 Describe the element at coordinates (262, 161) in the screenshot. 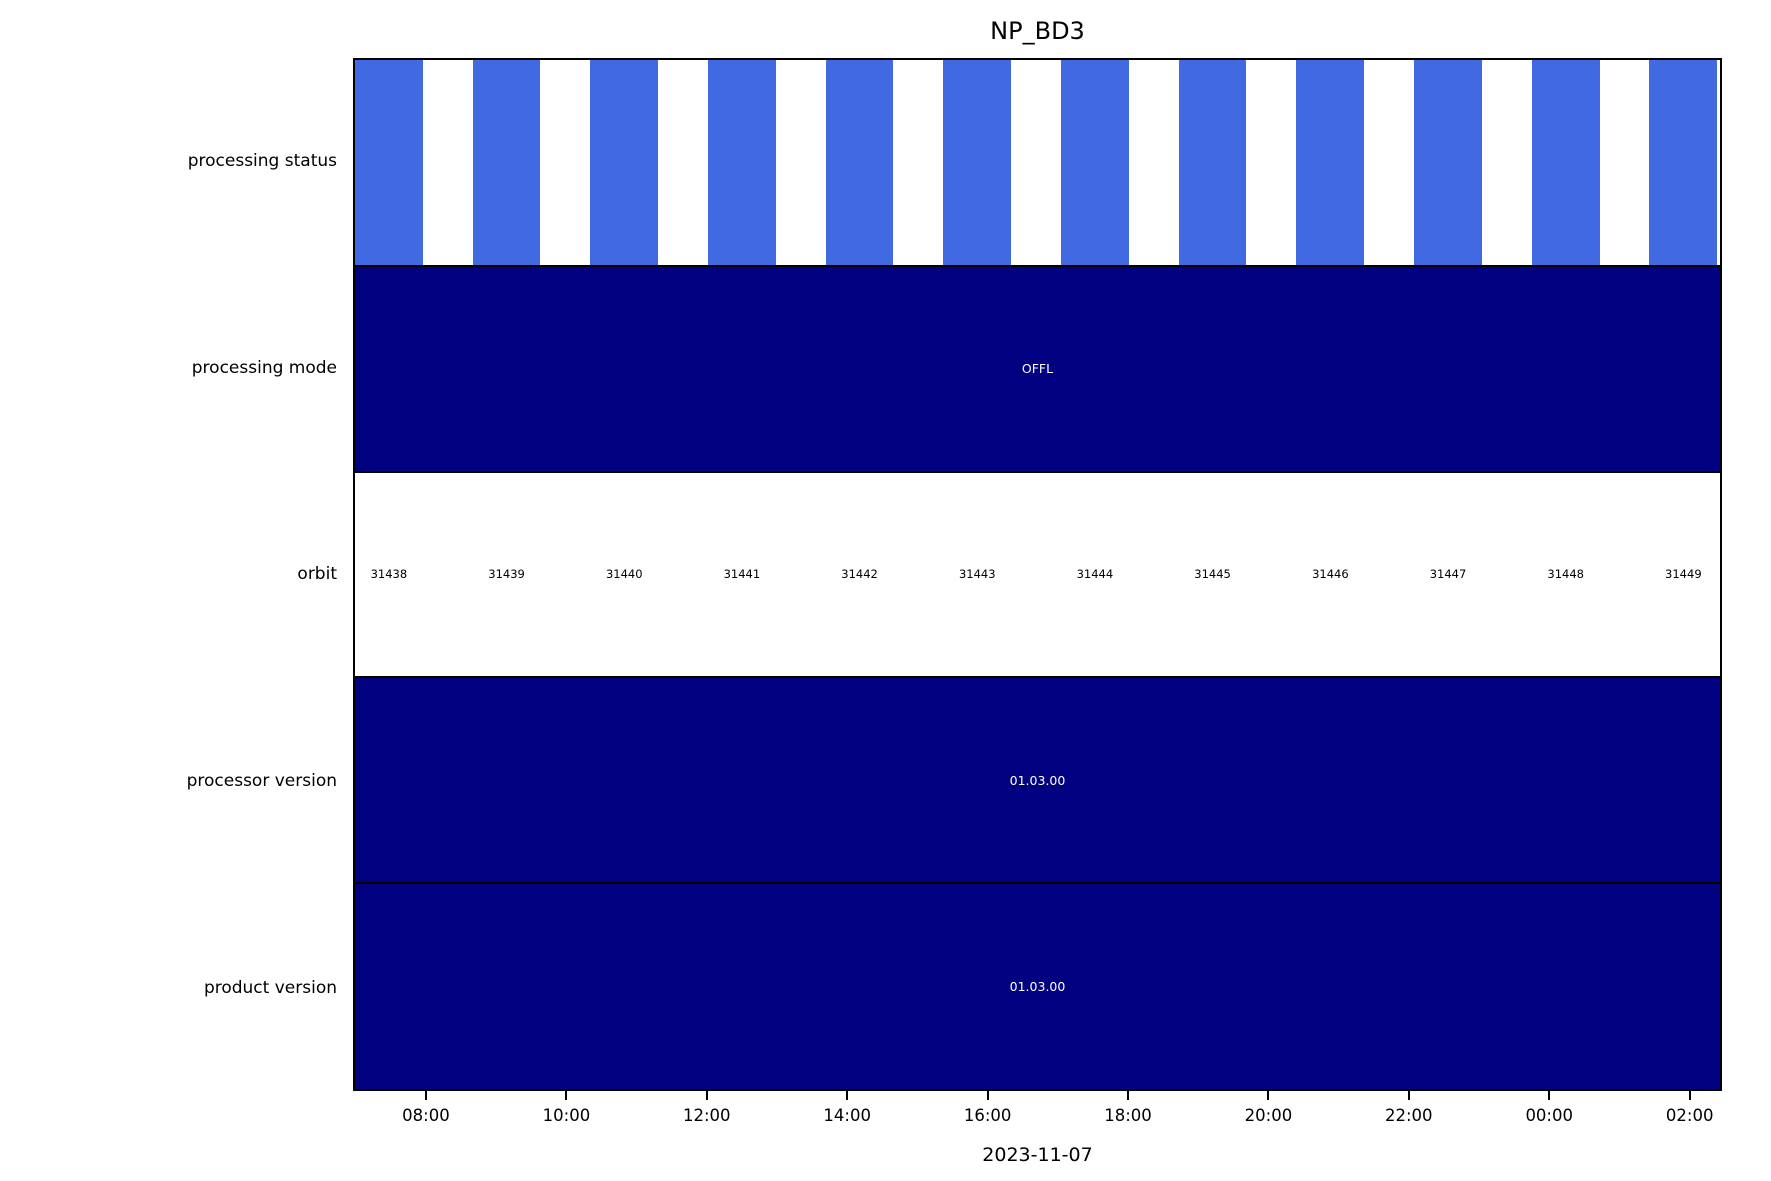

I see `row-label-processing-status: processing status` at that location.